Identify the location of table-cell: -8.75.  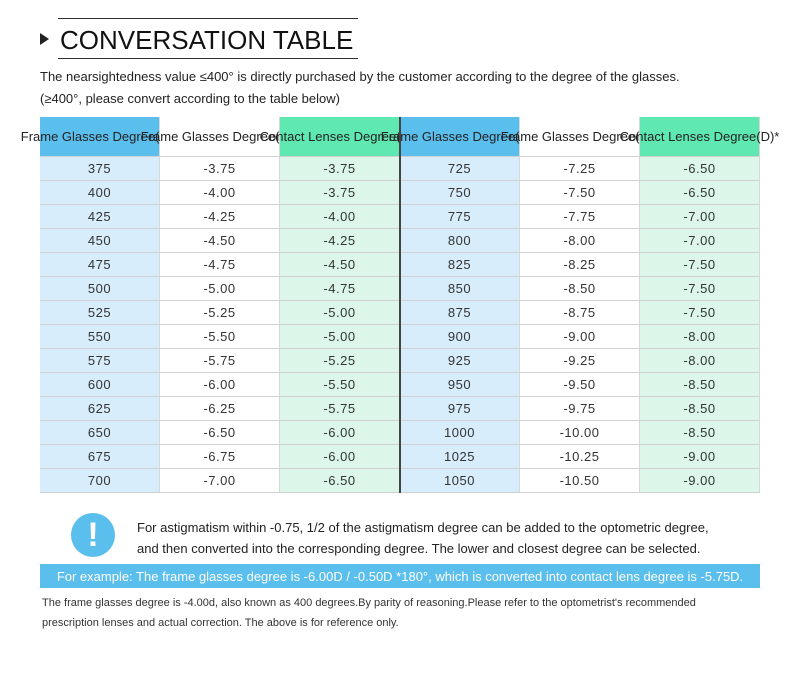
(580, 313).